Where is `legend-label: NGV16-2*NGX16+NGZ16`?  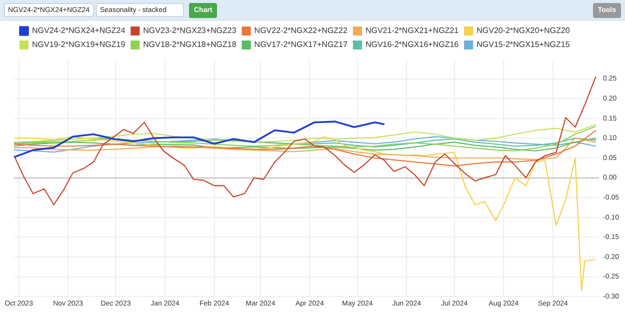
legend-label: NGV16-2*NGX16+NGZ16 is located at coordinates (412, 45).